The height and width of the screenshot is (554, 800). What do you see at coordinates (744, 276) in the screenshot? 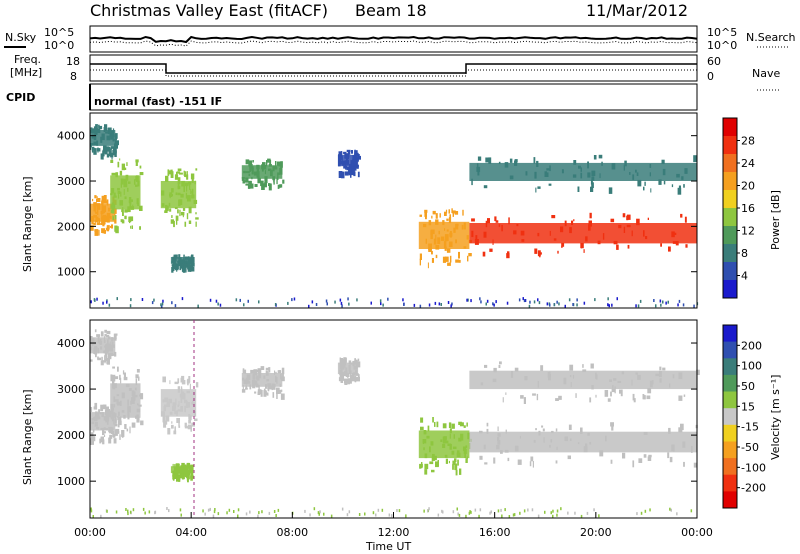
I see `colorbar-tick-label: 4` at bounding box center [744, 276].